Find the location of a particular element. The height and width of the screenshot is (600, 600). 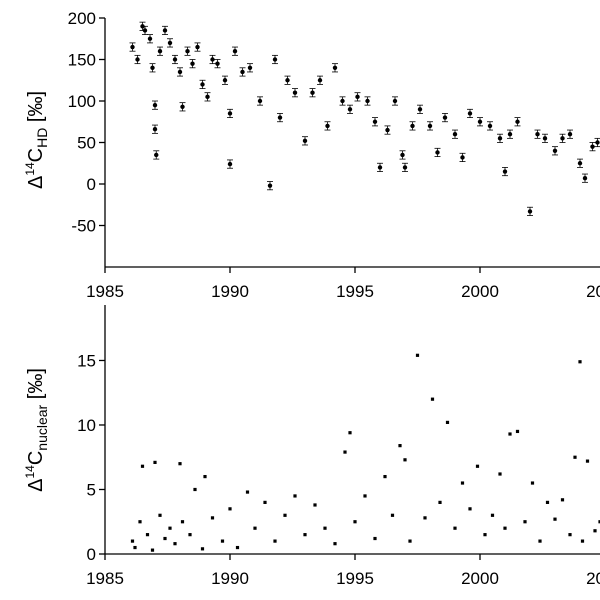

y-axis-label-part: C is located at coordinates (36, 155).